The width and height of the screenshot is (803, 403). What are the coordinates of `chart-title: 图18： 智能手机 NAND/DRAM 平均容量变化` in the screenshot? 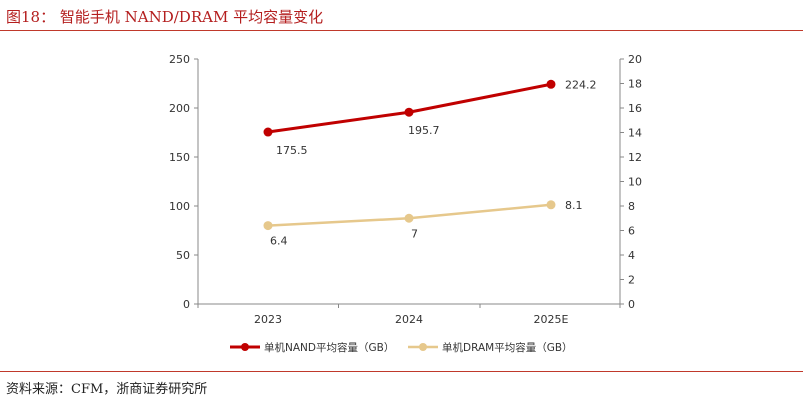 It's located at (165, 17).